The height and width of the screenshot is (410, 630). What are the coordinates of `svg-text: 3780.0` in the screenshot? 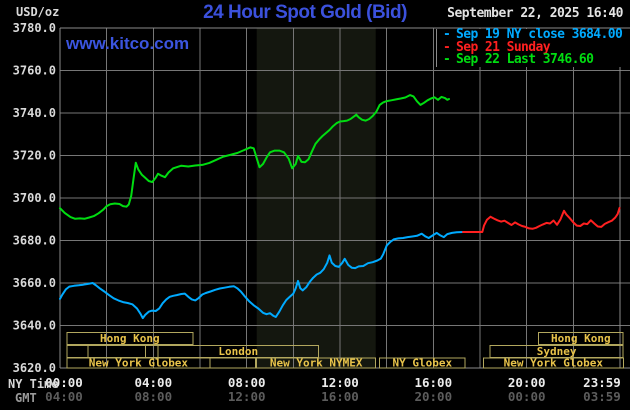 It's located at (34, 28).